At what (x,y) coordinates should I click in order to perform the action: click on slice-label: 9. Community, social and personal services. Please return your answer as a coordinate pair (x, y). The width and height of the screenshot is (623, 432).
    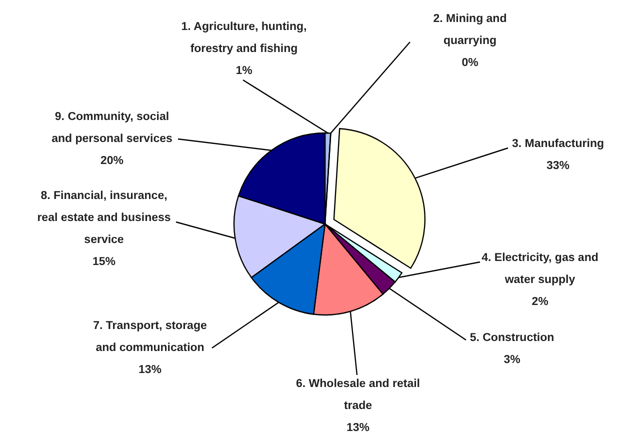
    Looking at the image, I should click on (112, 128).